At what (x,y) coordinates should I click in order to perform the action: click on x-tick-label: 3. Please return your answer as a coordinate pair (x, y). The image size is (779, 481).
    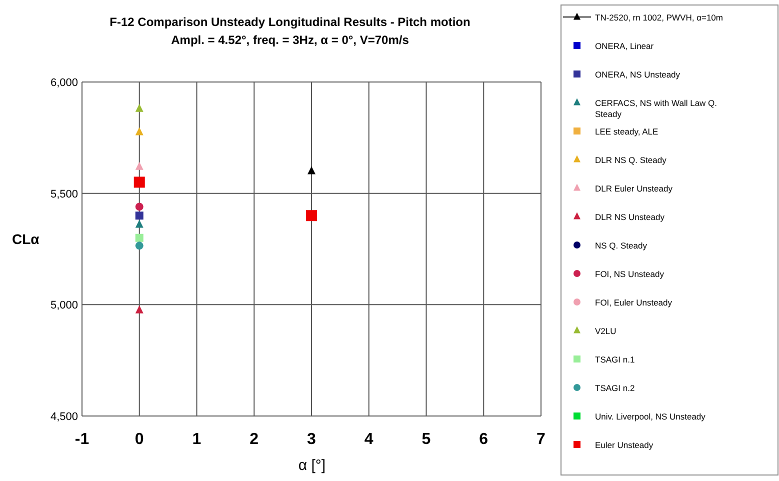
    Looking at the image, I should click on (311, 439).